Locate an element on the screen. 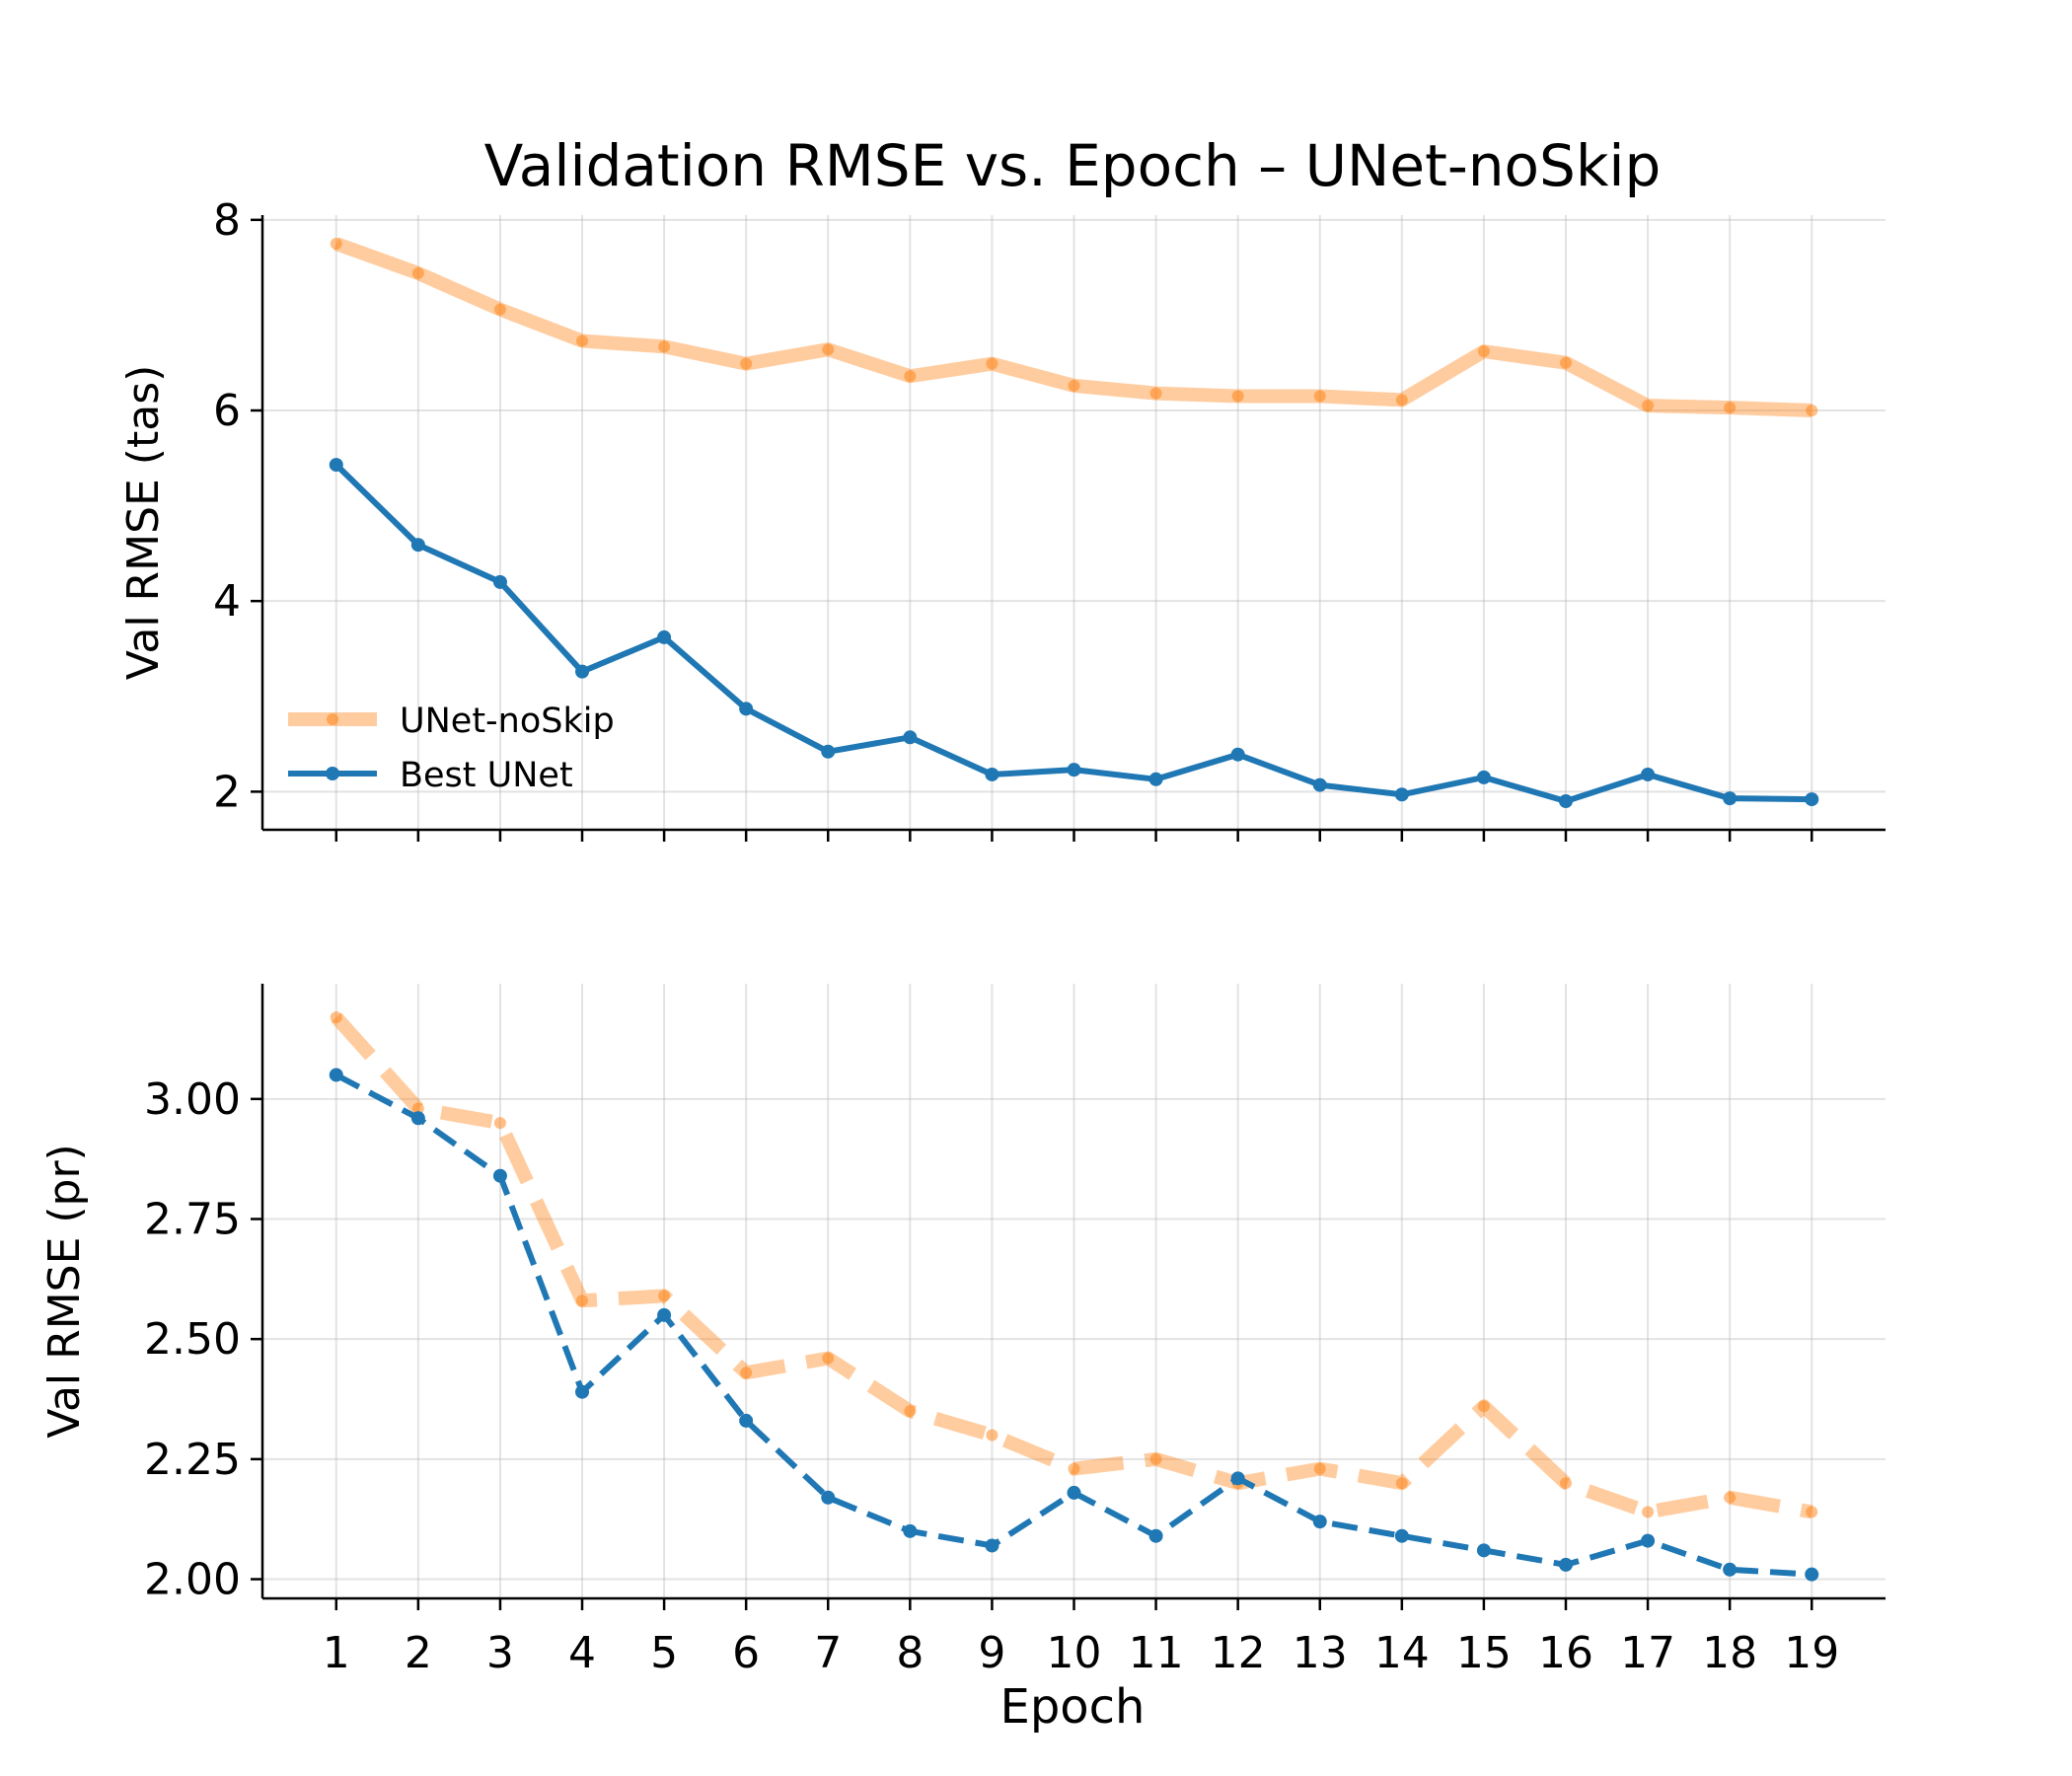 This screenshot has height=1776, width=2072. chart-title: Validation RMSE vs. Epoch – UNet-noSkip is located at coordinates (1073, 166).